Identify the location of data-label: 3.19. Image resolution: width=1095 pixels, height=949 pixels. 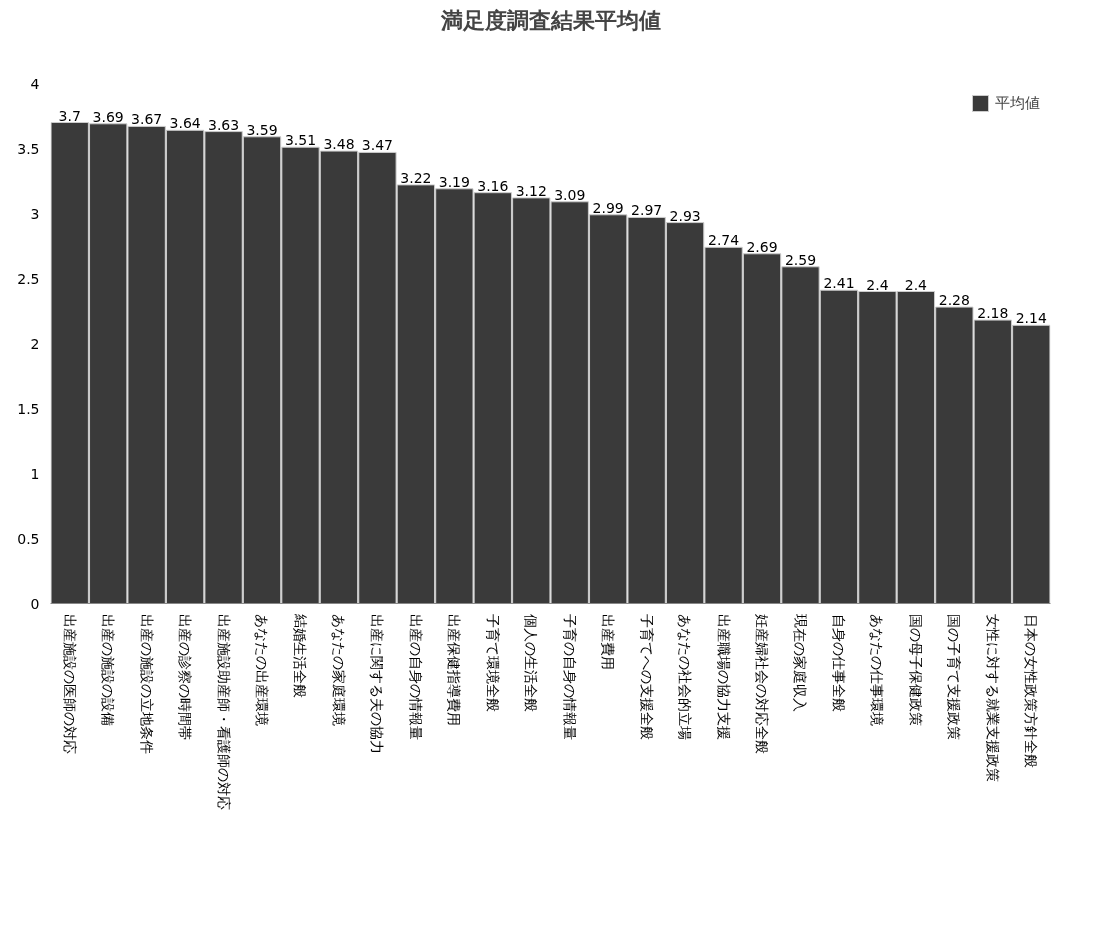
(454, 181).